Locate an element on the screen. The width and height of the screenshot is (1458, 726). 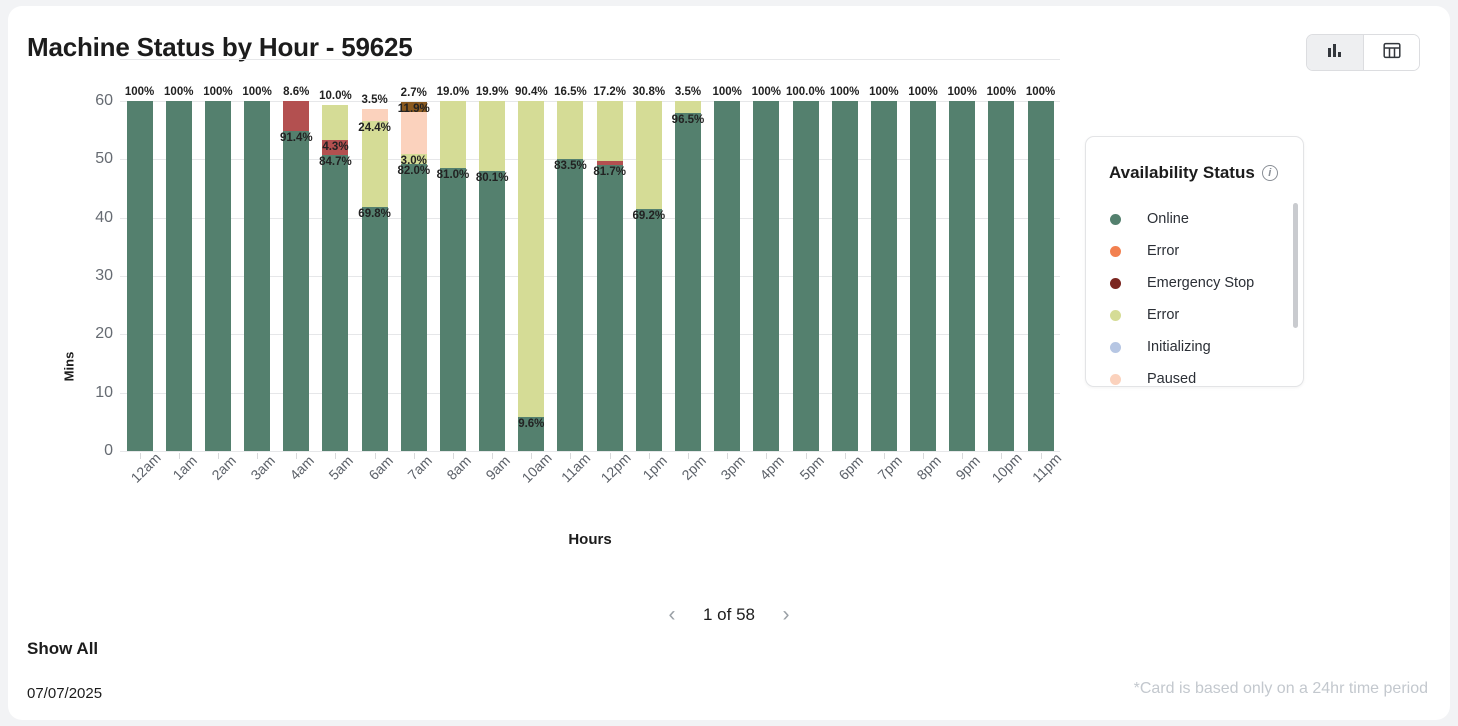
bar-segment: 24.4% is located at coordinates (374, 164).